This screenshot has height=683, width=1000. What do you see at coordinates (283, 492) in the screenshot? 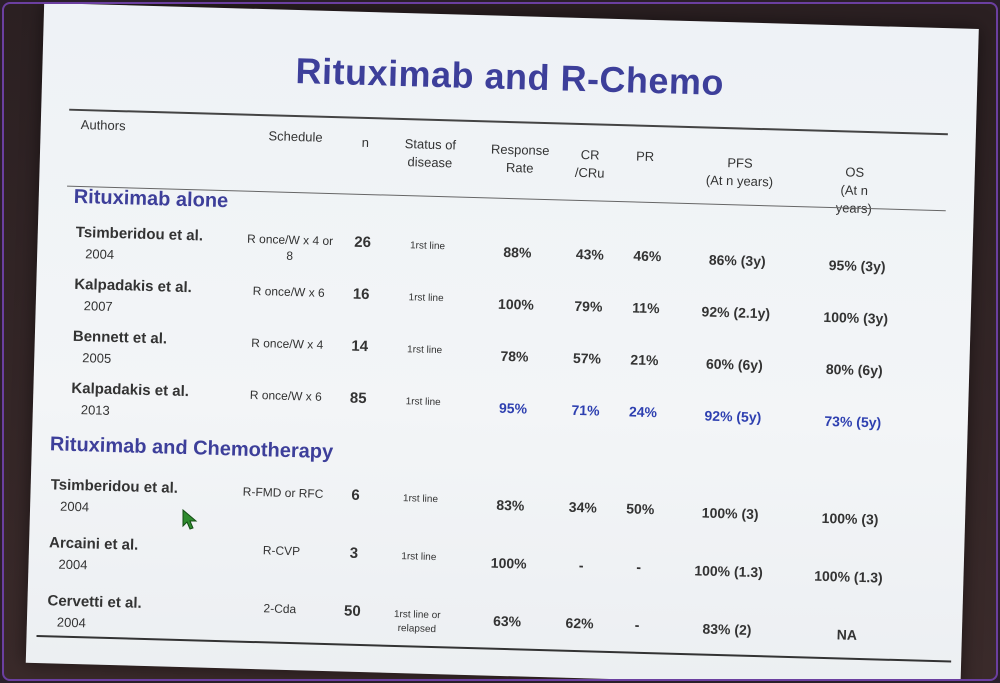
I see `schedule-value: R-FMD or RFC` at bounding box center [283, 492].